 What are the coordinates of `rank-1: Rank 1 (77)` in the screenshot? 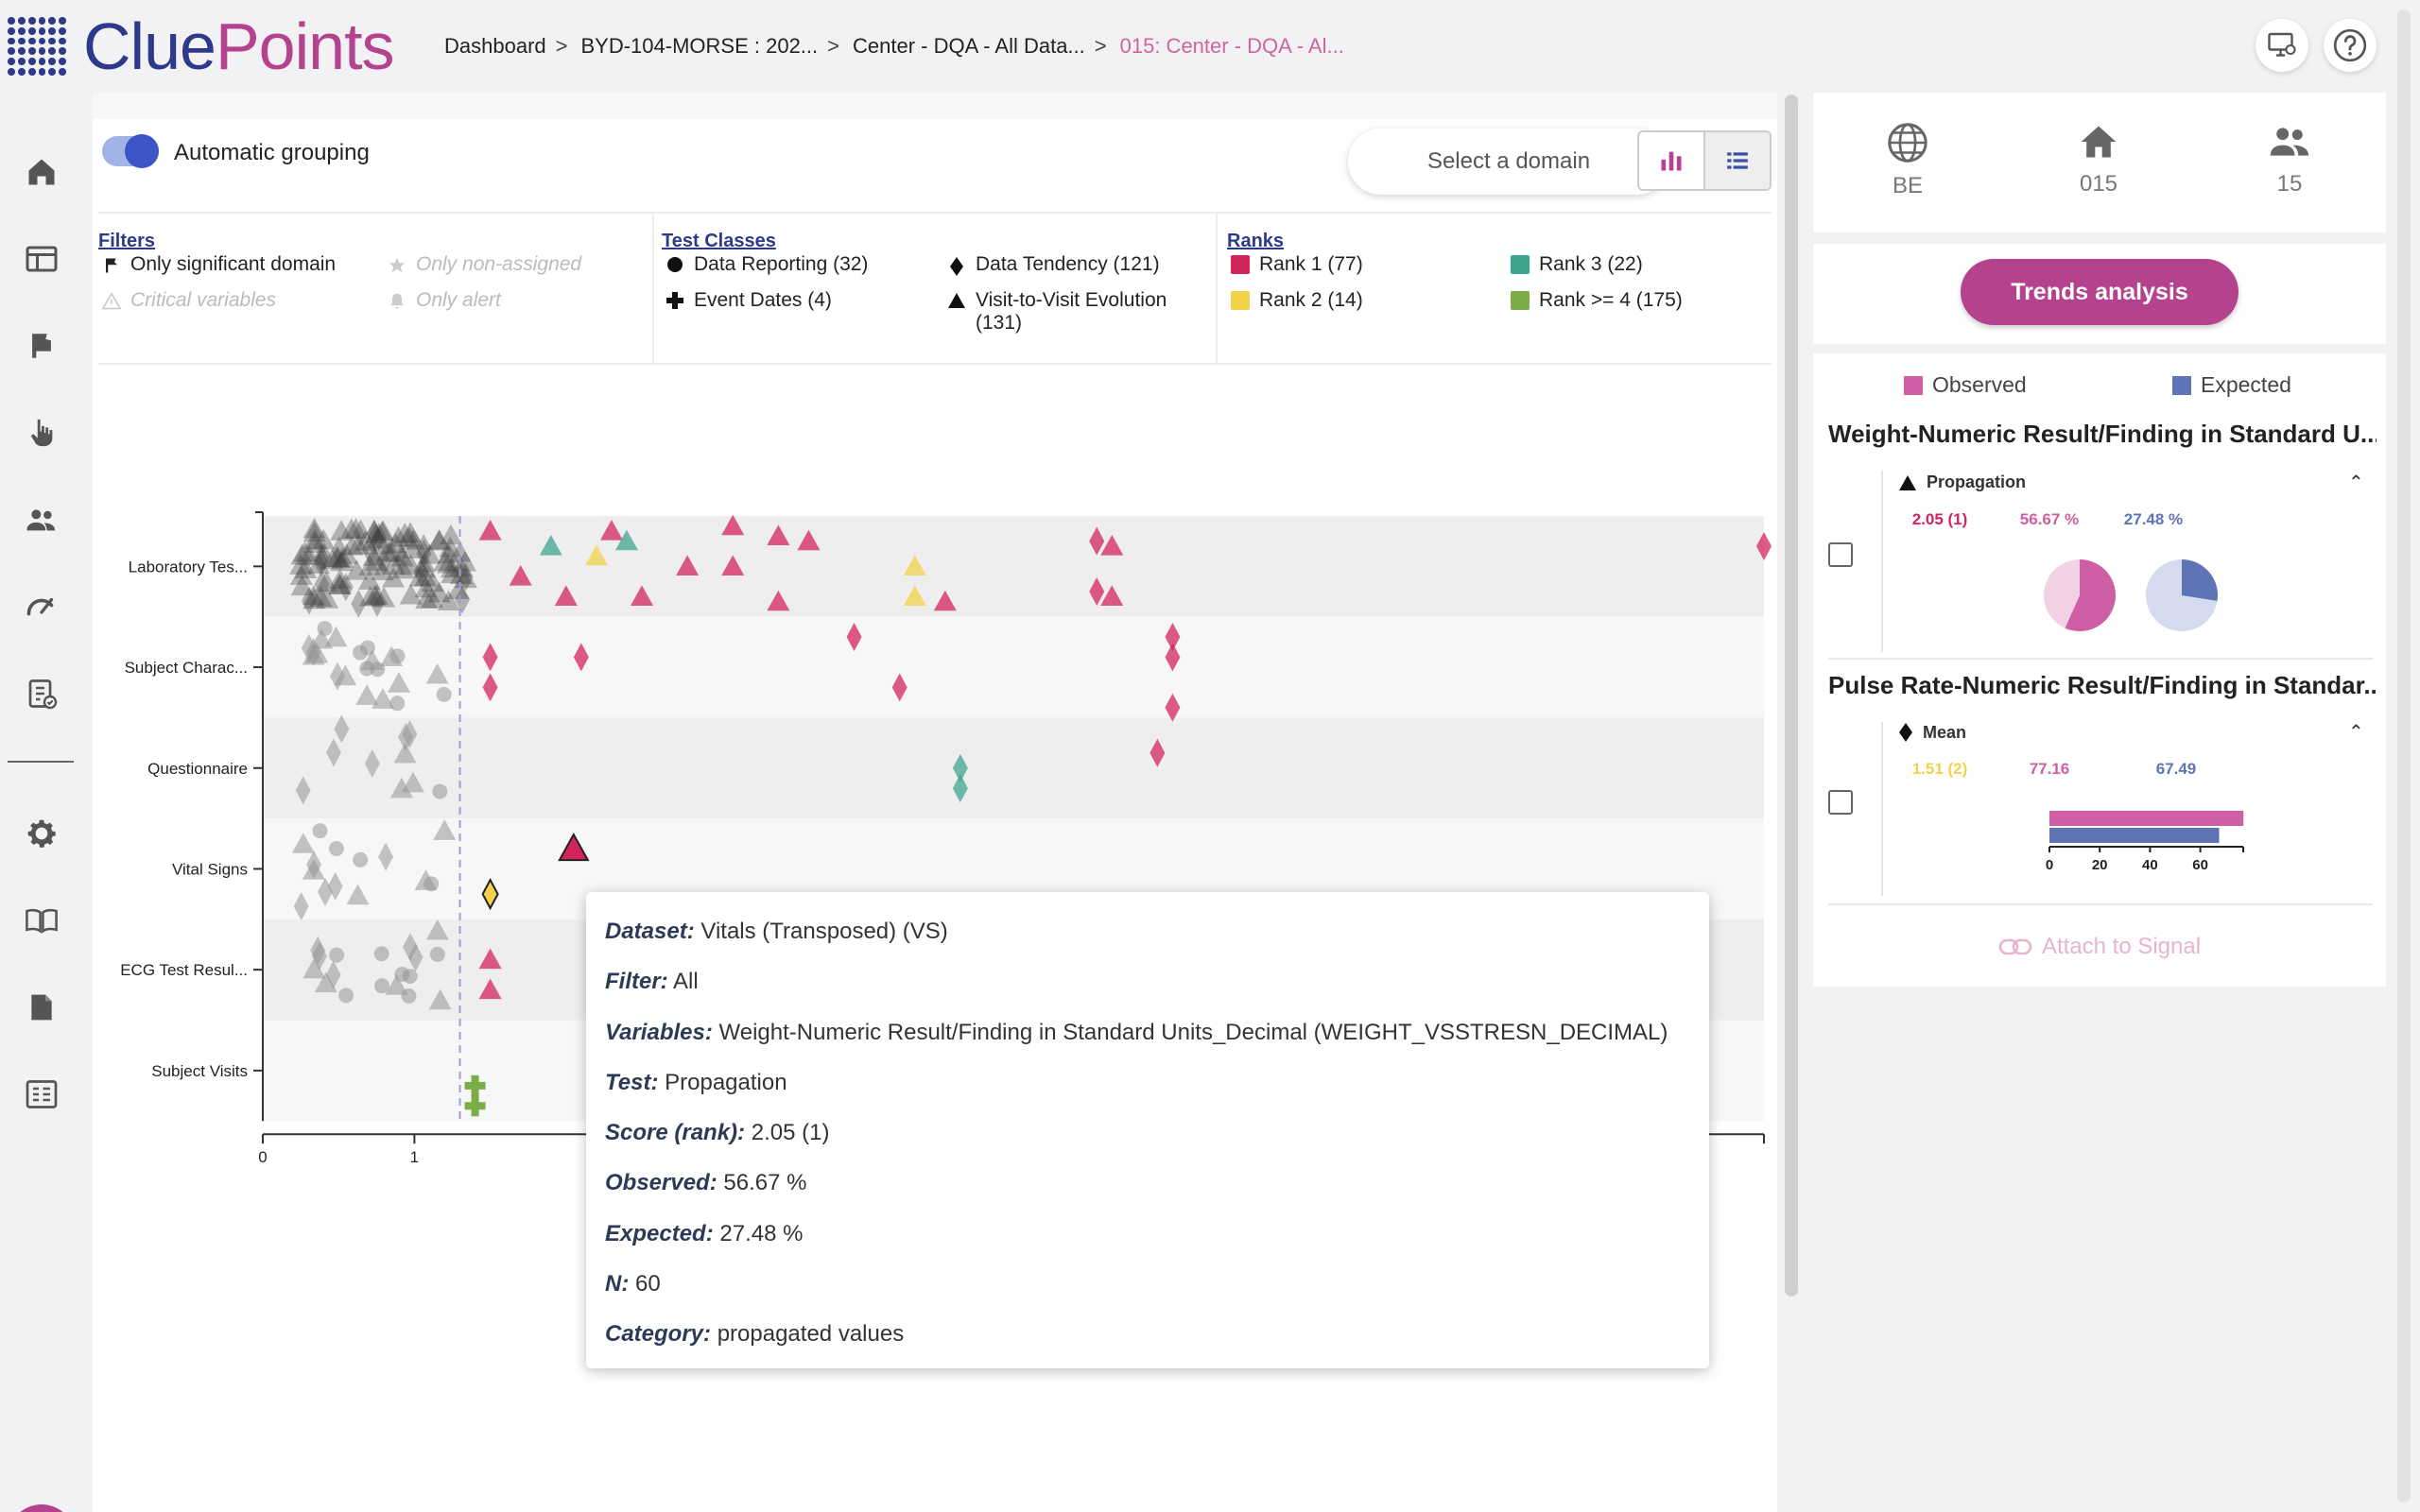 It's located at (1297, 264).